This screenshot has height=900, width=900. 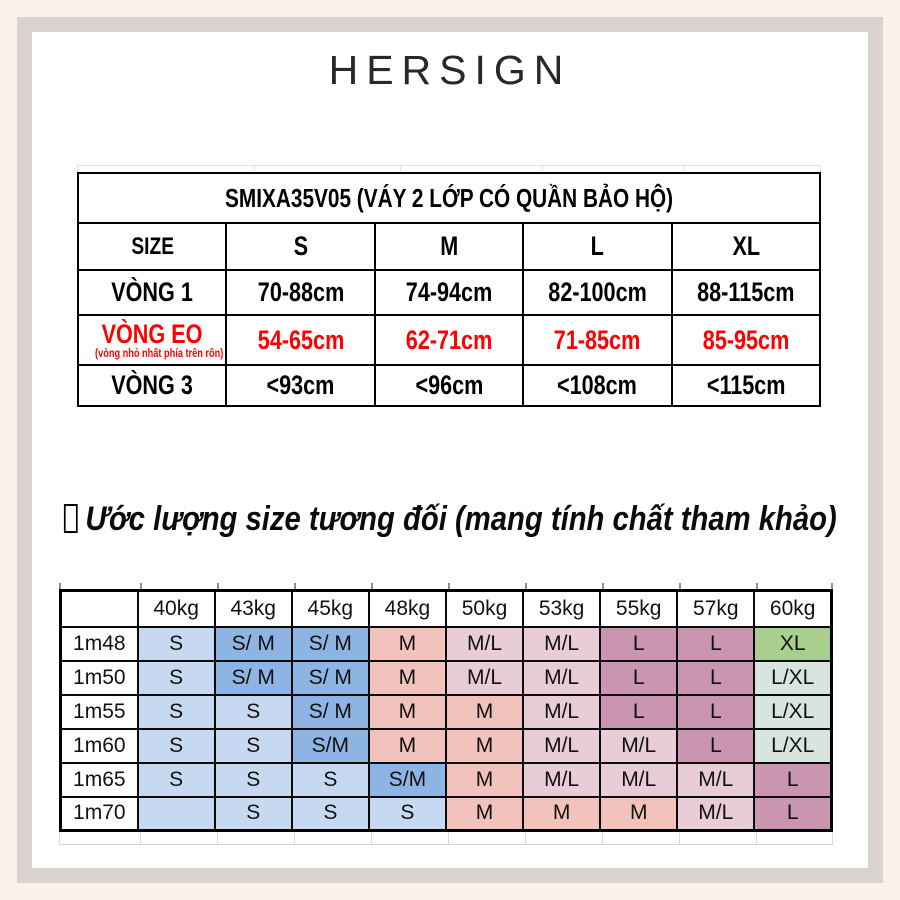 I want to click on size-table-header-text: XL, so click(x=745, y=246).